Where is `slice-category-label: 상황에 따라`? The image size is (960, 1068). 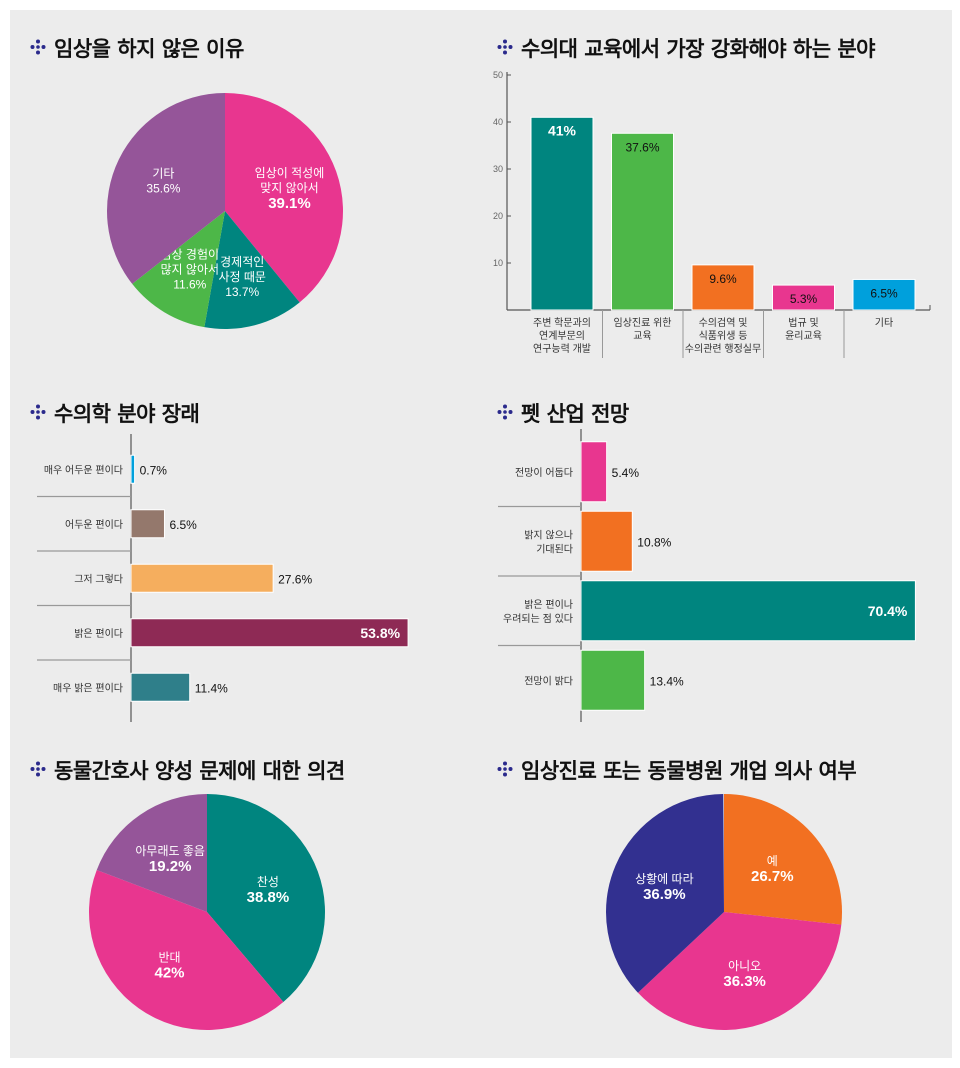 slice-category-label: 상황에 따라 is located at coordinates (664, 879).